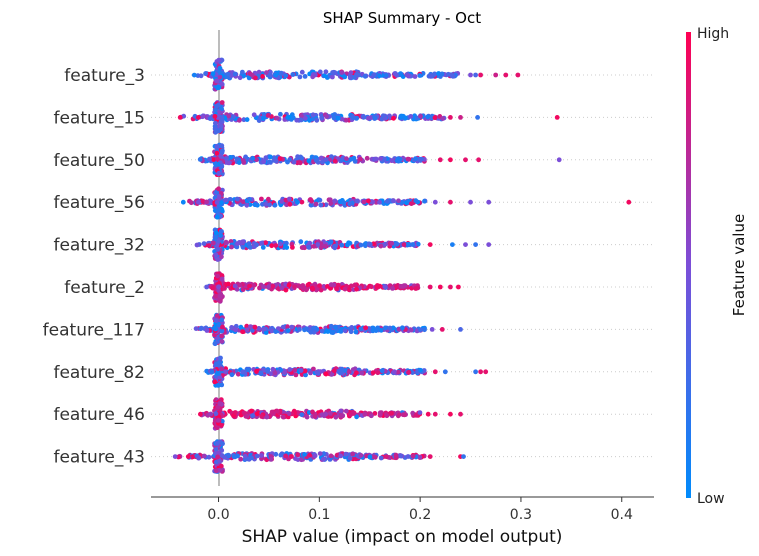 The image size is (759, 556). Describe the element at coordinates (319, 515) in the screenshot. I see `x-tick-label: 0.1` at that location.